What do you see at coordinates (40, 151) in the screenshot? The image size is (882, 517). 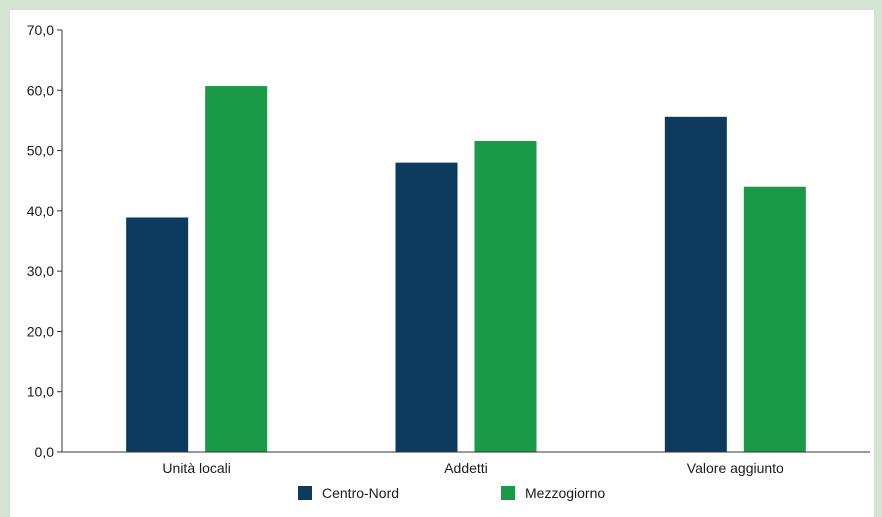 I see `y-tick-label: 50,0` at bounding box center [40, 151].